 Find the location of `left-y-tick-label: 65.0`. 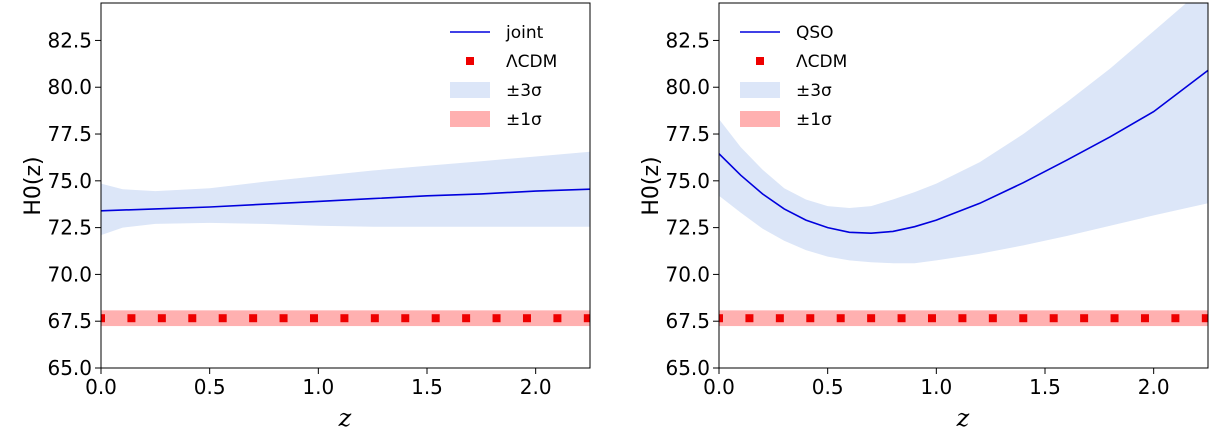

left-y-tick-label: 65.0 is located at coordinates (69, 368).